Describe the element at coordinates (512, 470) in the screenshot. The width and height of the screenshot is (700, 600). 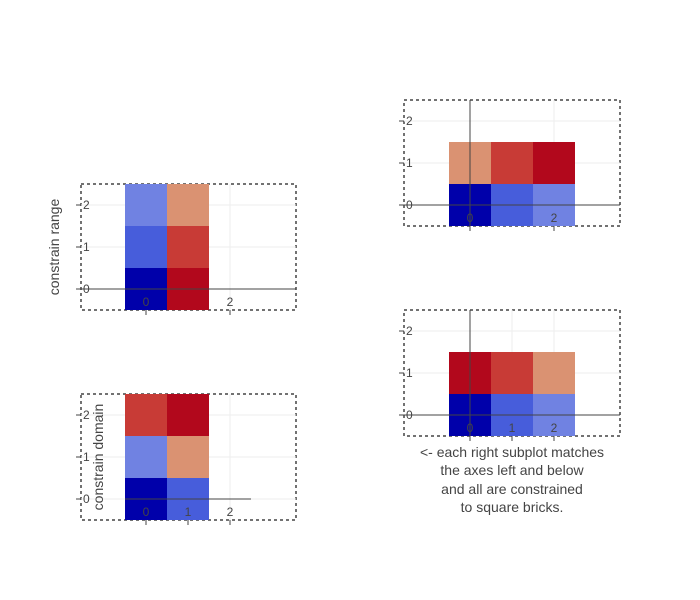
I see `annotation-line: the axes left and below` at that location.